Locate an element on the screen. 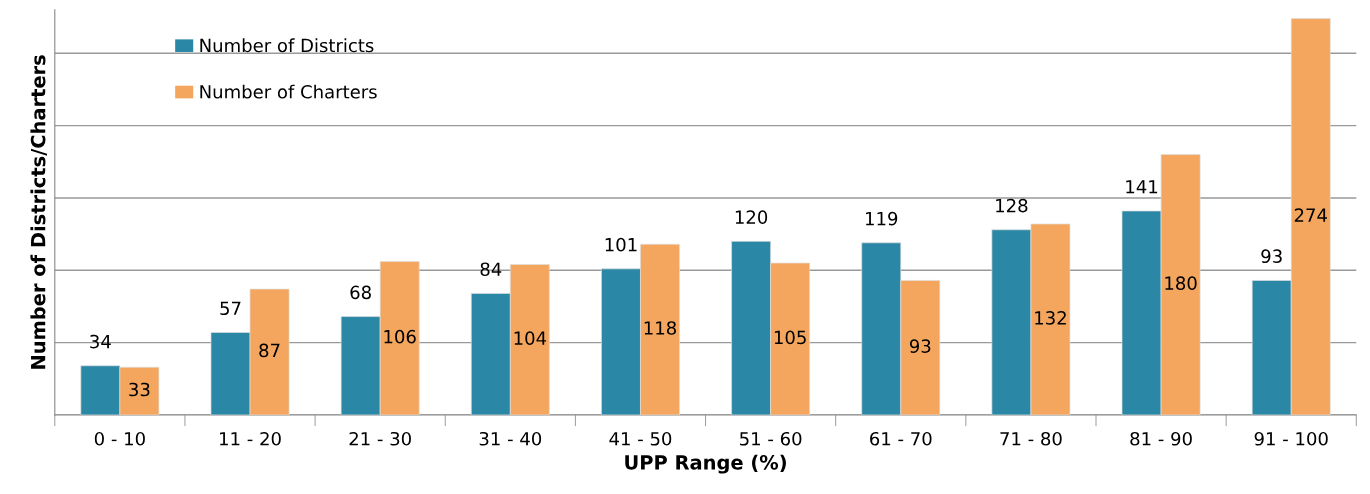 Image resolution: width=1370 pixels, height=494 pixels. data-label: 119 is located at coordinates (882, 218).